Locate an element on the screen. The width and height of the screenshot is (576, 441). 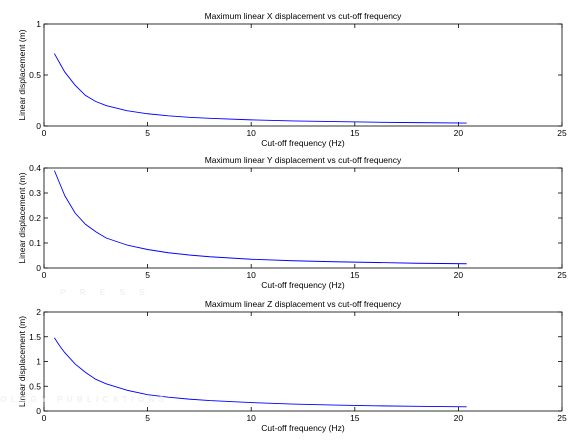
chart-1-x-tick-label: 0 is located at coordinates (44, 133).